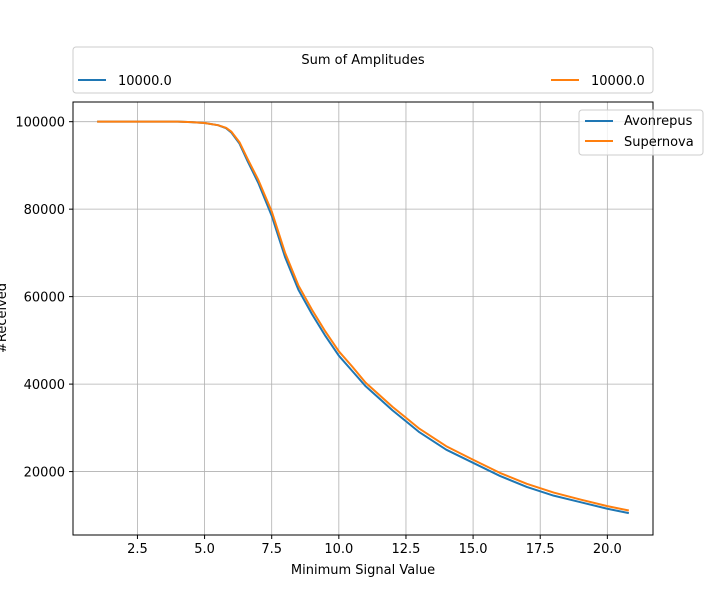 This screenshot has width=725, height=600. I want to click on top-legend-label-2: 10000.0, so click(618, 81).